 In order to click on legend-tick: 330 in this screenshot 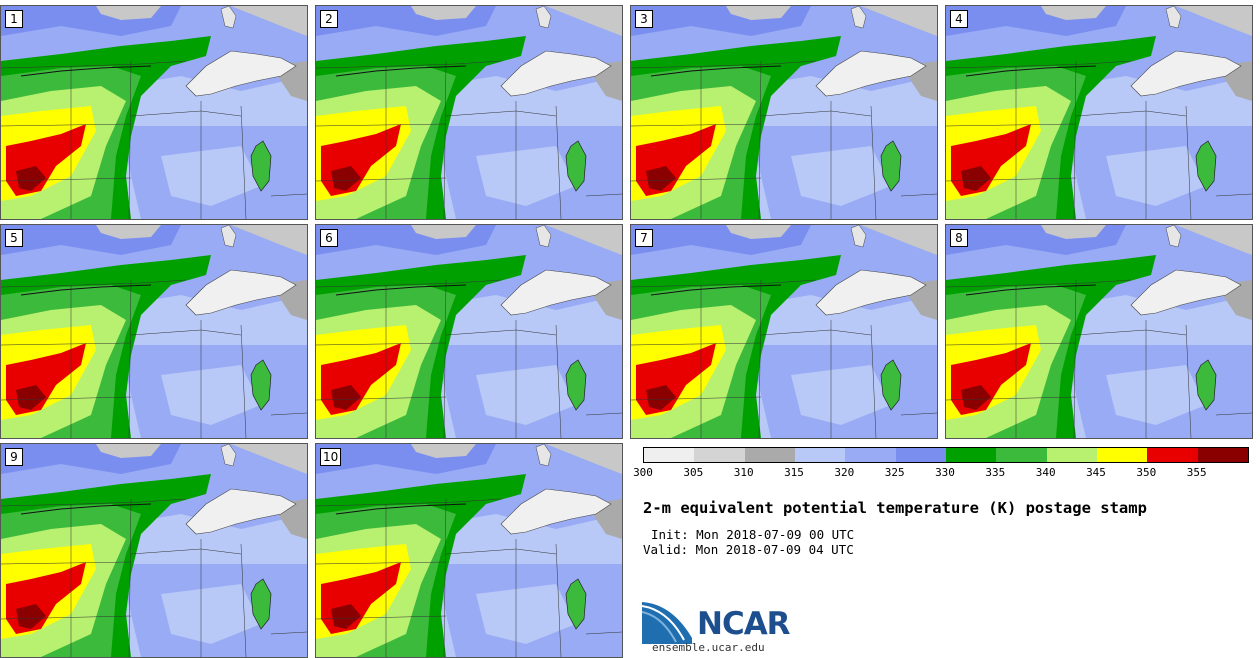, I will do `click(945, 472)`.